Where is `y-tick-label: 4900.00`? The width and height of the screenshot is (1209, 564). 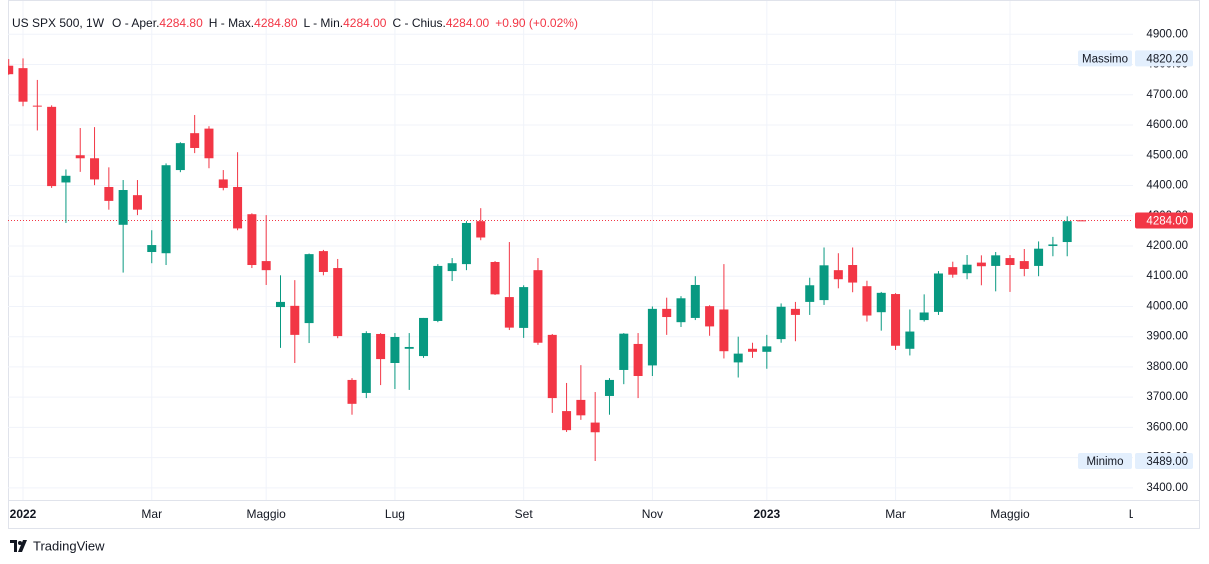 y-tick-label: 4900.00 is located at coordinates (1167, 34).